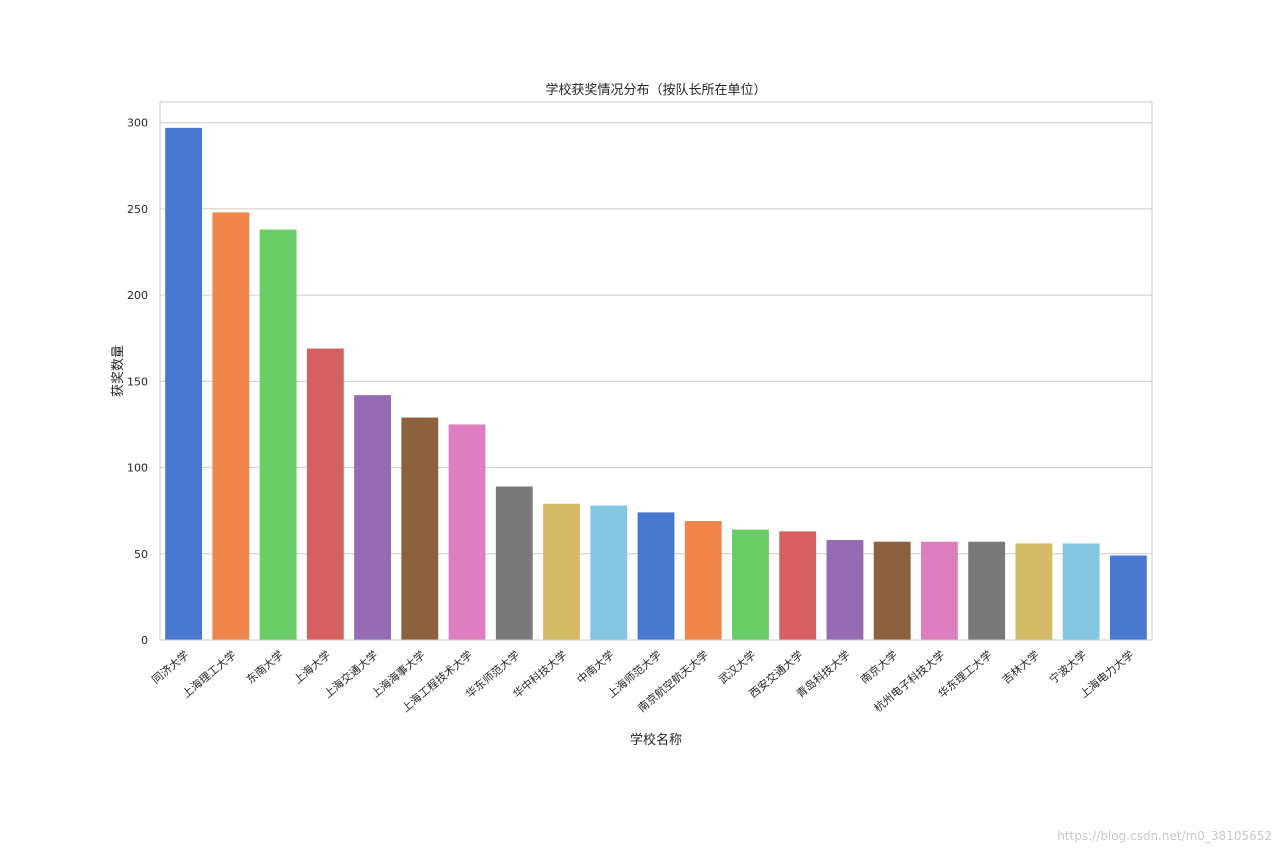 The image size is (1280, 853). I want to click on y-tick-label: 100, so click(137, 468).